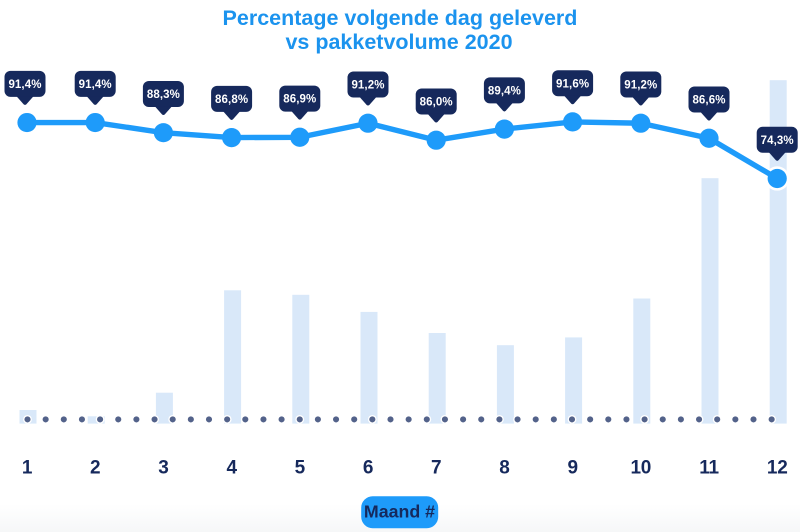 The height and width of the screenshot is (532, 800). Describe the element at coordinates (436, 468) in the screenshot. I see `svg-text: 7` at that location.